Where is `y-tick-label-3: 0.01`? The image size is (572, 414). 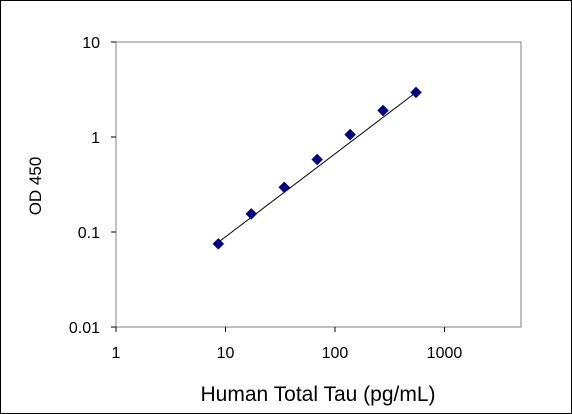
y-tick-label-3: 0.01 is located at coordinates (84, 328).